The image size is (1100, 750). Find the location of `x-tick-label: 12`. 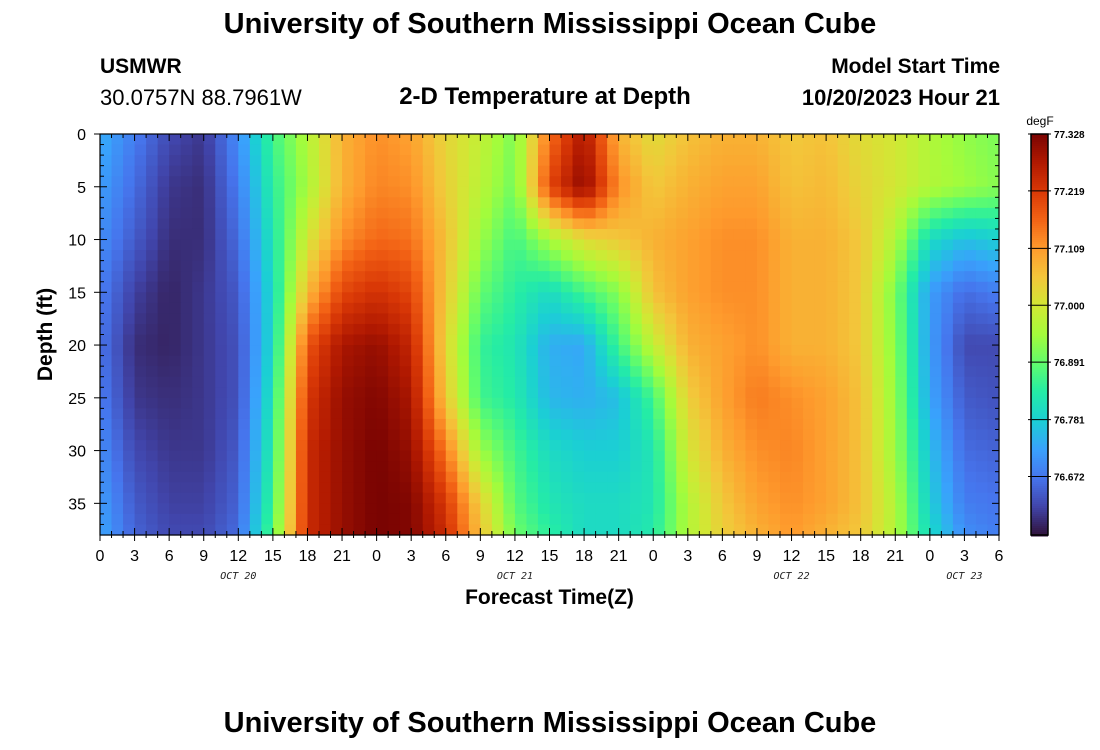

x-tick-label: 12 is located at coordinates (238, 556).